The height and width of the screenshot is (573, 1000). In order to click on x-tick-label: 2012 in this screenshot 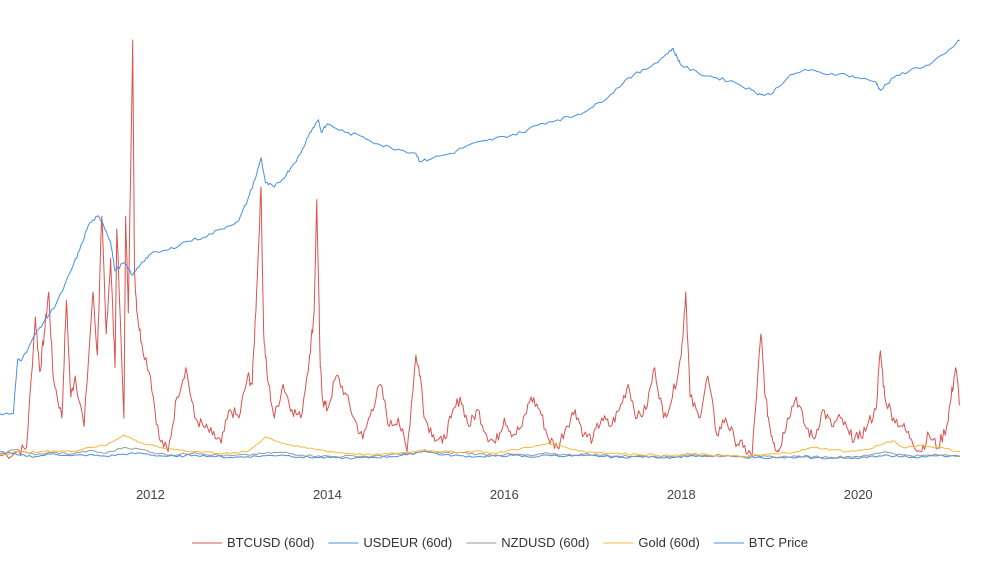, I will do `click(150, 494)`.